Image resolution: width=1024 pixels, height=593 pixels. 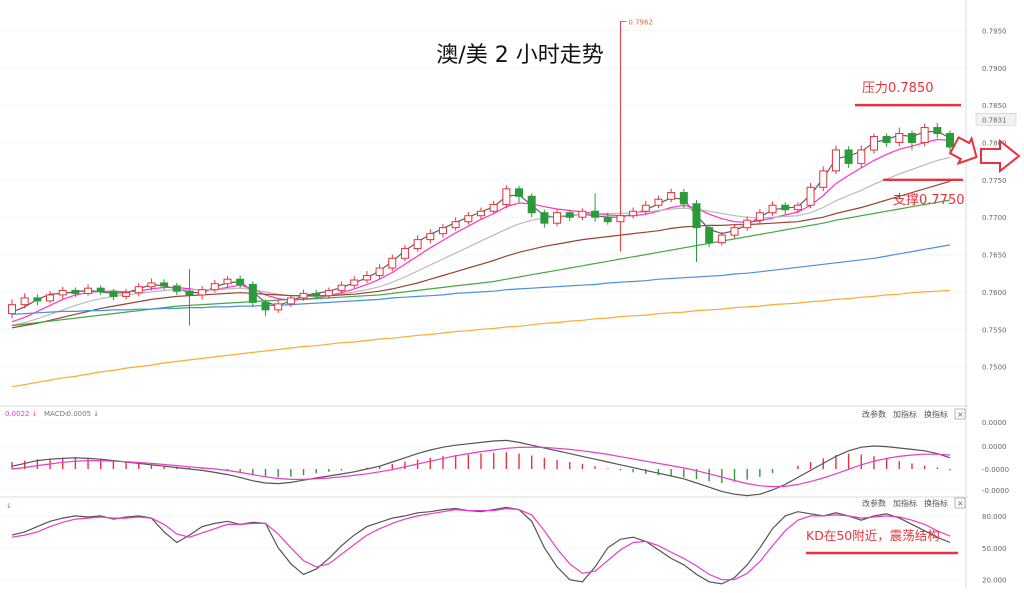 What do you see at coordinates (874, 414) in the screenshot?
I see `macd-toolbar-button: 改参数` at bounding box center [874, 414].